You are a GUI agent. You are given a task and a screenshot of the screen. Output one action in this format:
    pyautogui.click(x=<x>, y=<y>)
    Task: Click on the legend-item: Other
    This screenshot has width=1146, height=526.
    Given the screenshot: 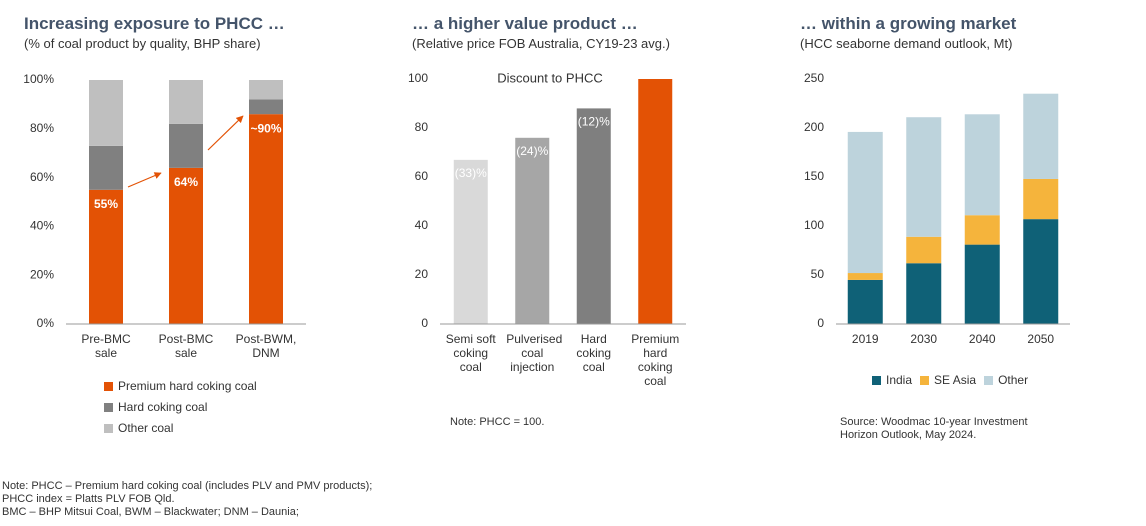 What is the action you would take?
    pyautogui.click(x=1006, y=380)
    